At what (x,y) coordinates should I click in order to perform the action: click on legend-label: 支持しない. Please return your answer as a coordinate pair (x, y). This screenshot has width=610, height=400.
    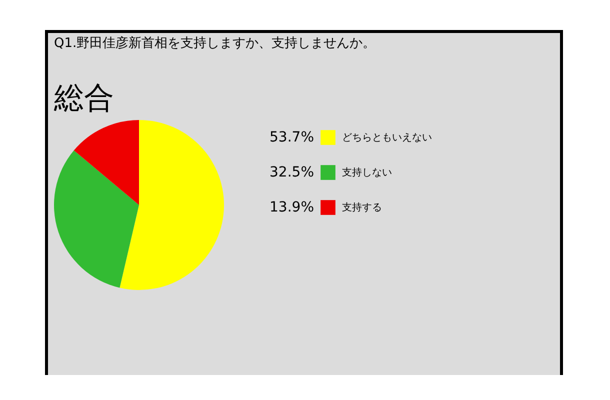
    Looking at the image, I should click on (367, 172).